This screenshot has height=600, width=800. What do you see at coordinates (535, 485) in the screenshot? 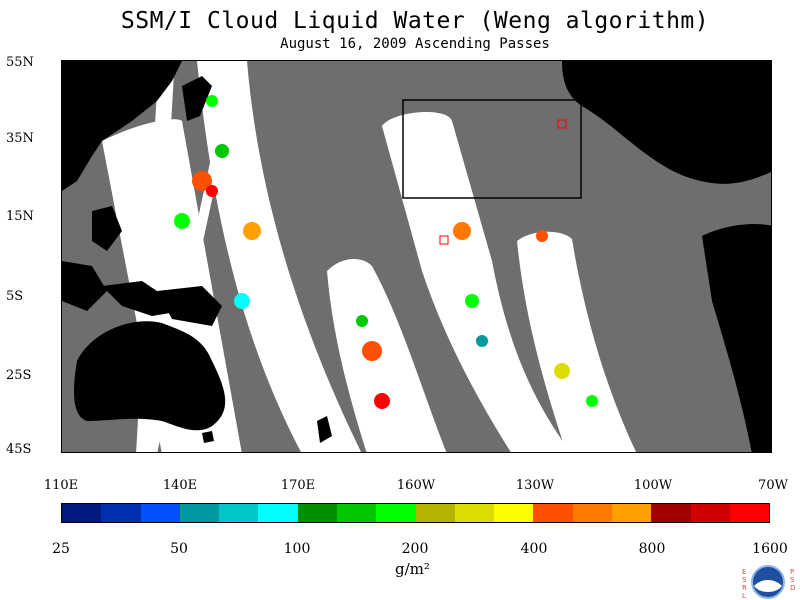
I see `lon-label: 130W` at bounding box center [535, 485].